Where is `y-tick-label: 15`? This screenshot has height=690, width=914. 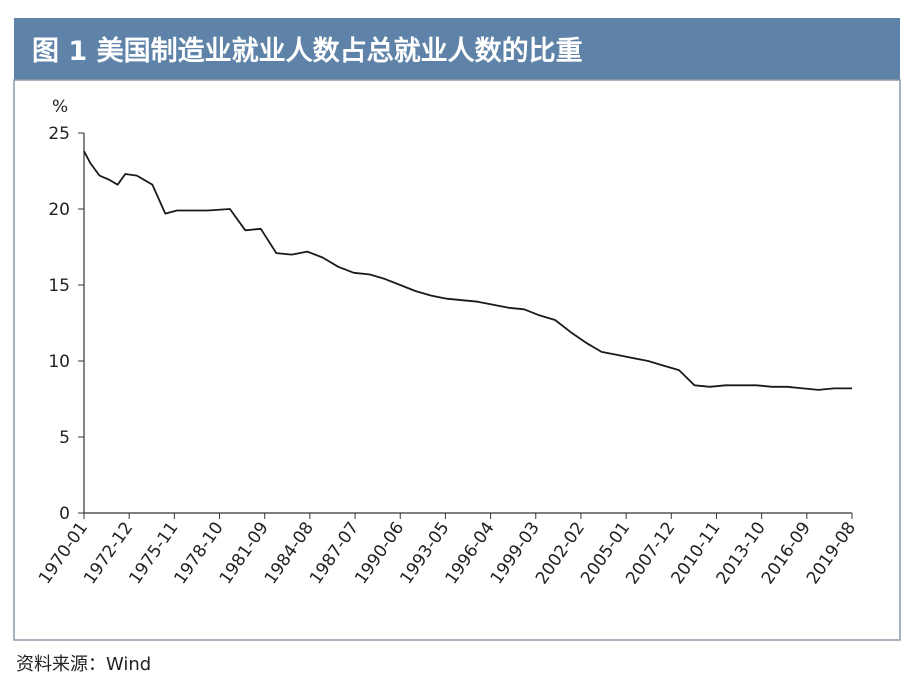 y-tick-label: 15 is located at coordinates (59, 286).